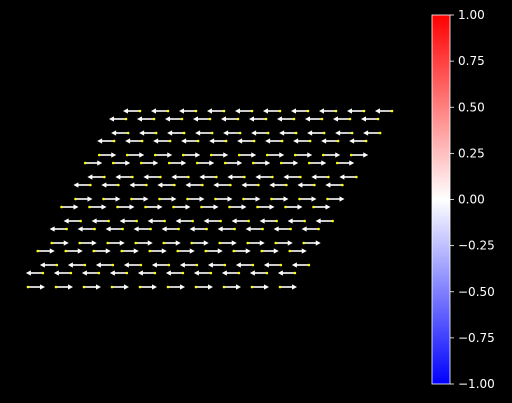 The width and height of the screenshot is (512, 403). What do you see at coordinates (472, 199) in the screenshot?
I see `colorbar-ticks: 1.00 0.75 0.50 0.25 0.00 −0.25 −0.50 −0.75 −1.00` at bounding box center [472, 199].